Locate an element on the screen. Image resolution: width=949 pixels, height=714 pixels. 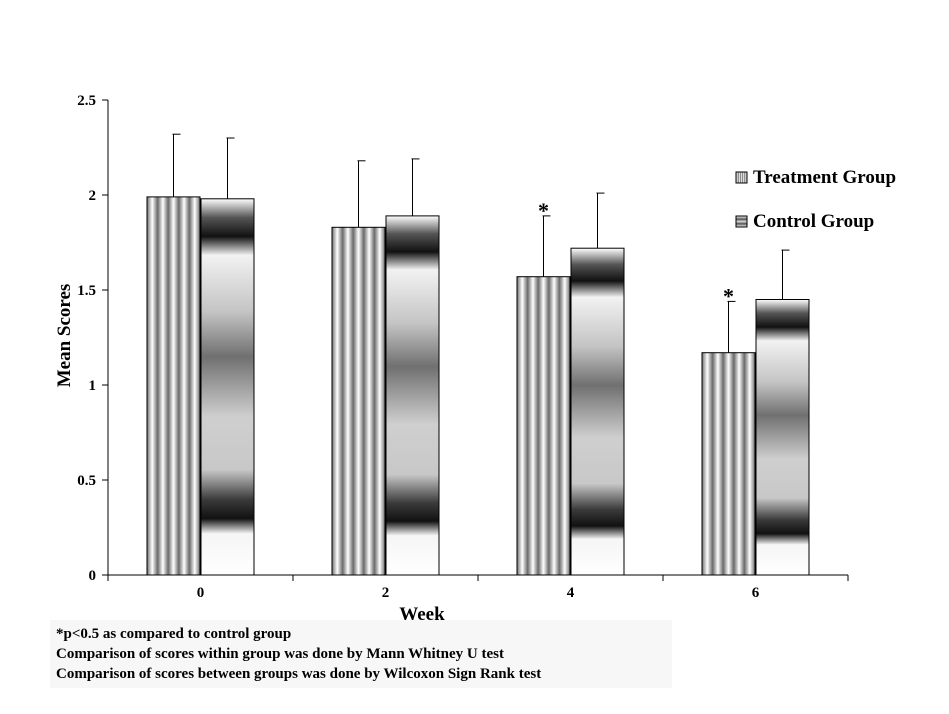
legend-treatment: Treatment Group is located at coordinates (815, 177).